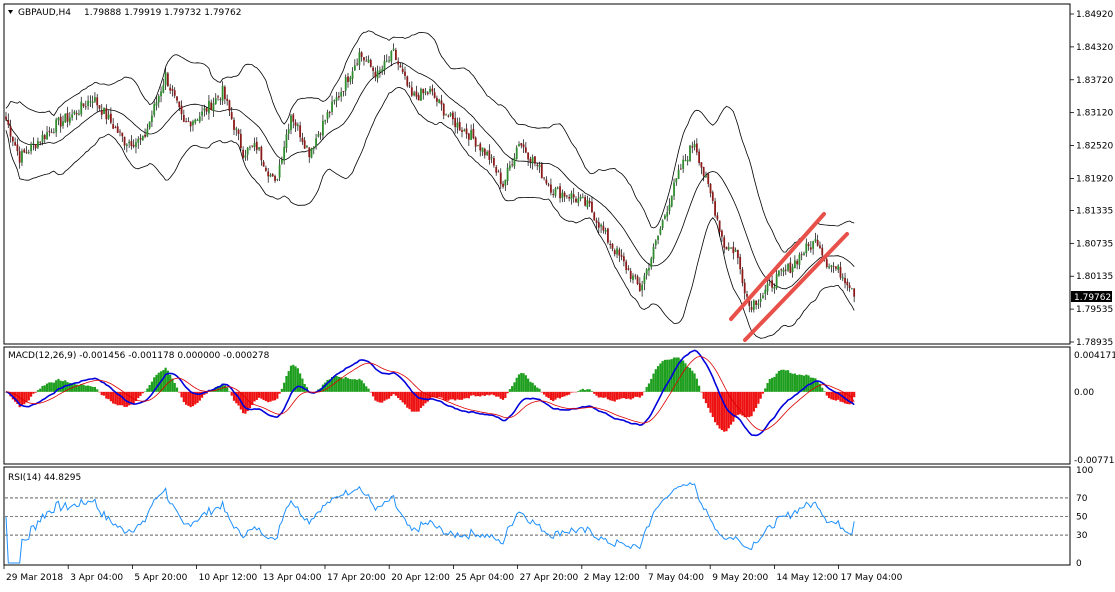  What do you see at coordinates (44, 478) in the screenshot?
I see `rsi-label: RSI(14) 44.8295` at bounding box center [44, 478].